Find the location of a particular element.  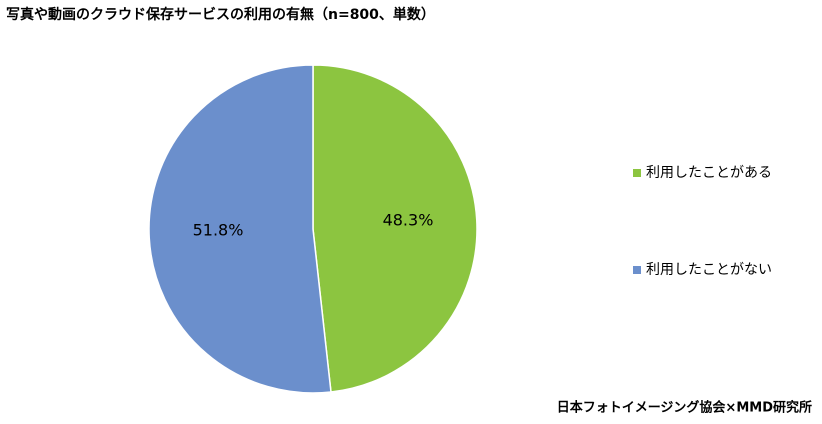

source: 日本フォトイメージング協会×MMD研究所 is located at coordinates (684, 408).